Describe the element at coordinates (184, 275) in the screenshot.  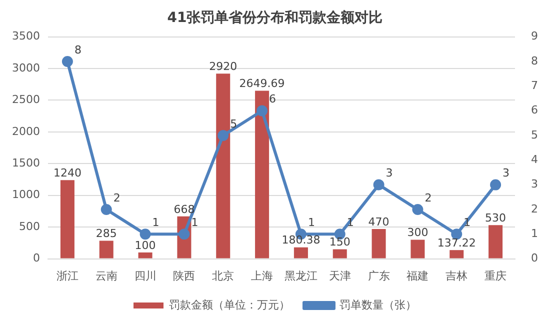
I see `x-tick-label: 陕西` at that location.